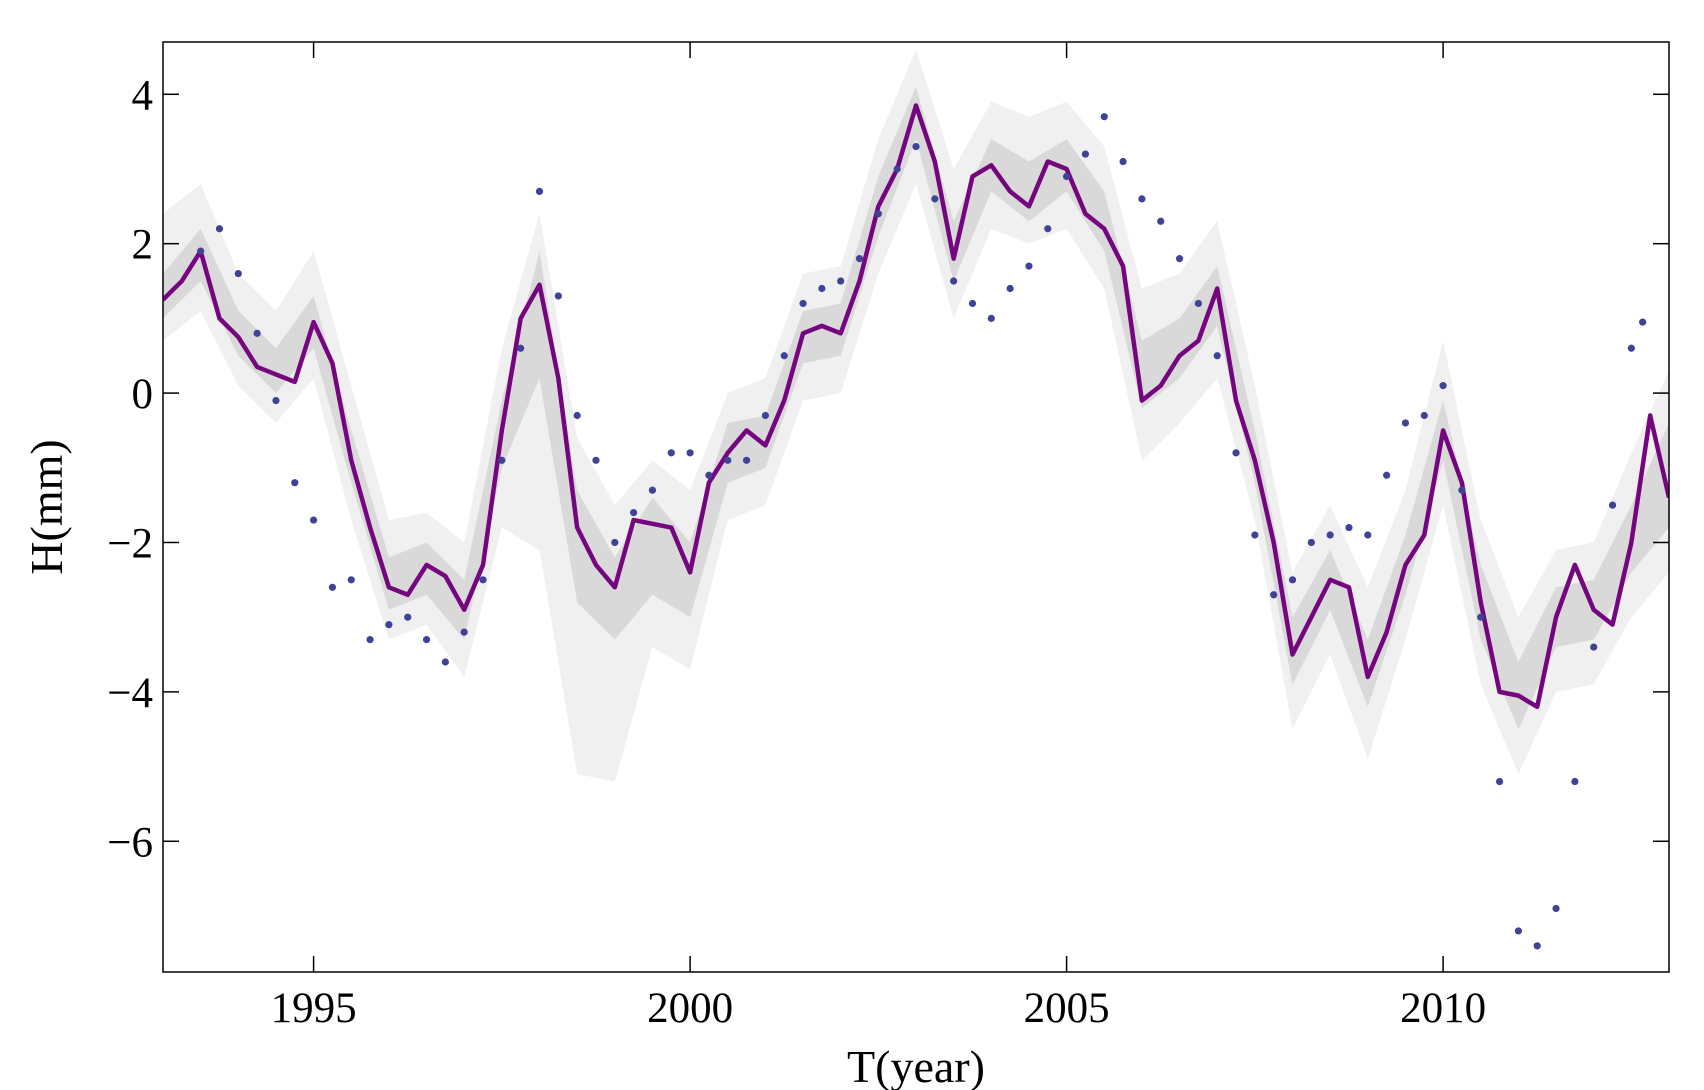 This screenshot has width=1704, height=1090. Describe the element at coordinates (130, 543) in the screenshot. I see `y-tick-label: −2` at that location.